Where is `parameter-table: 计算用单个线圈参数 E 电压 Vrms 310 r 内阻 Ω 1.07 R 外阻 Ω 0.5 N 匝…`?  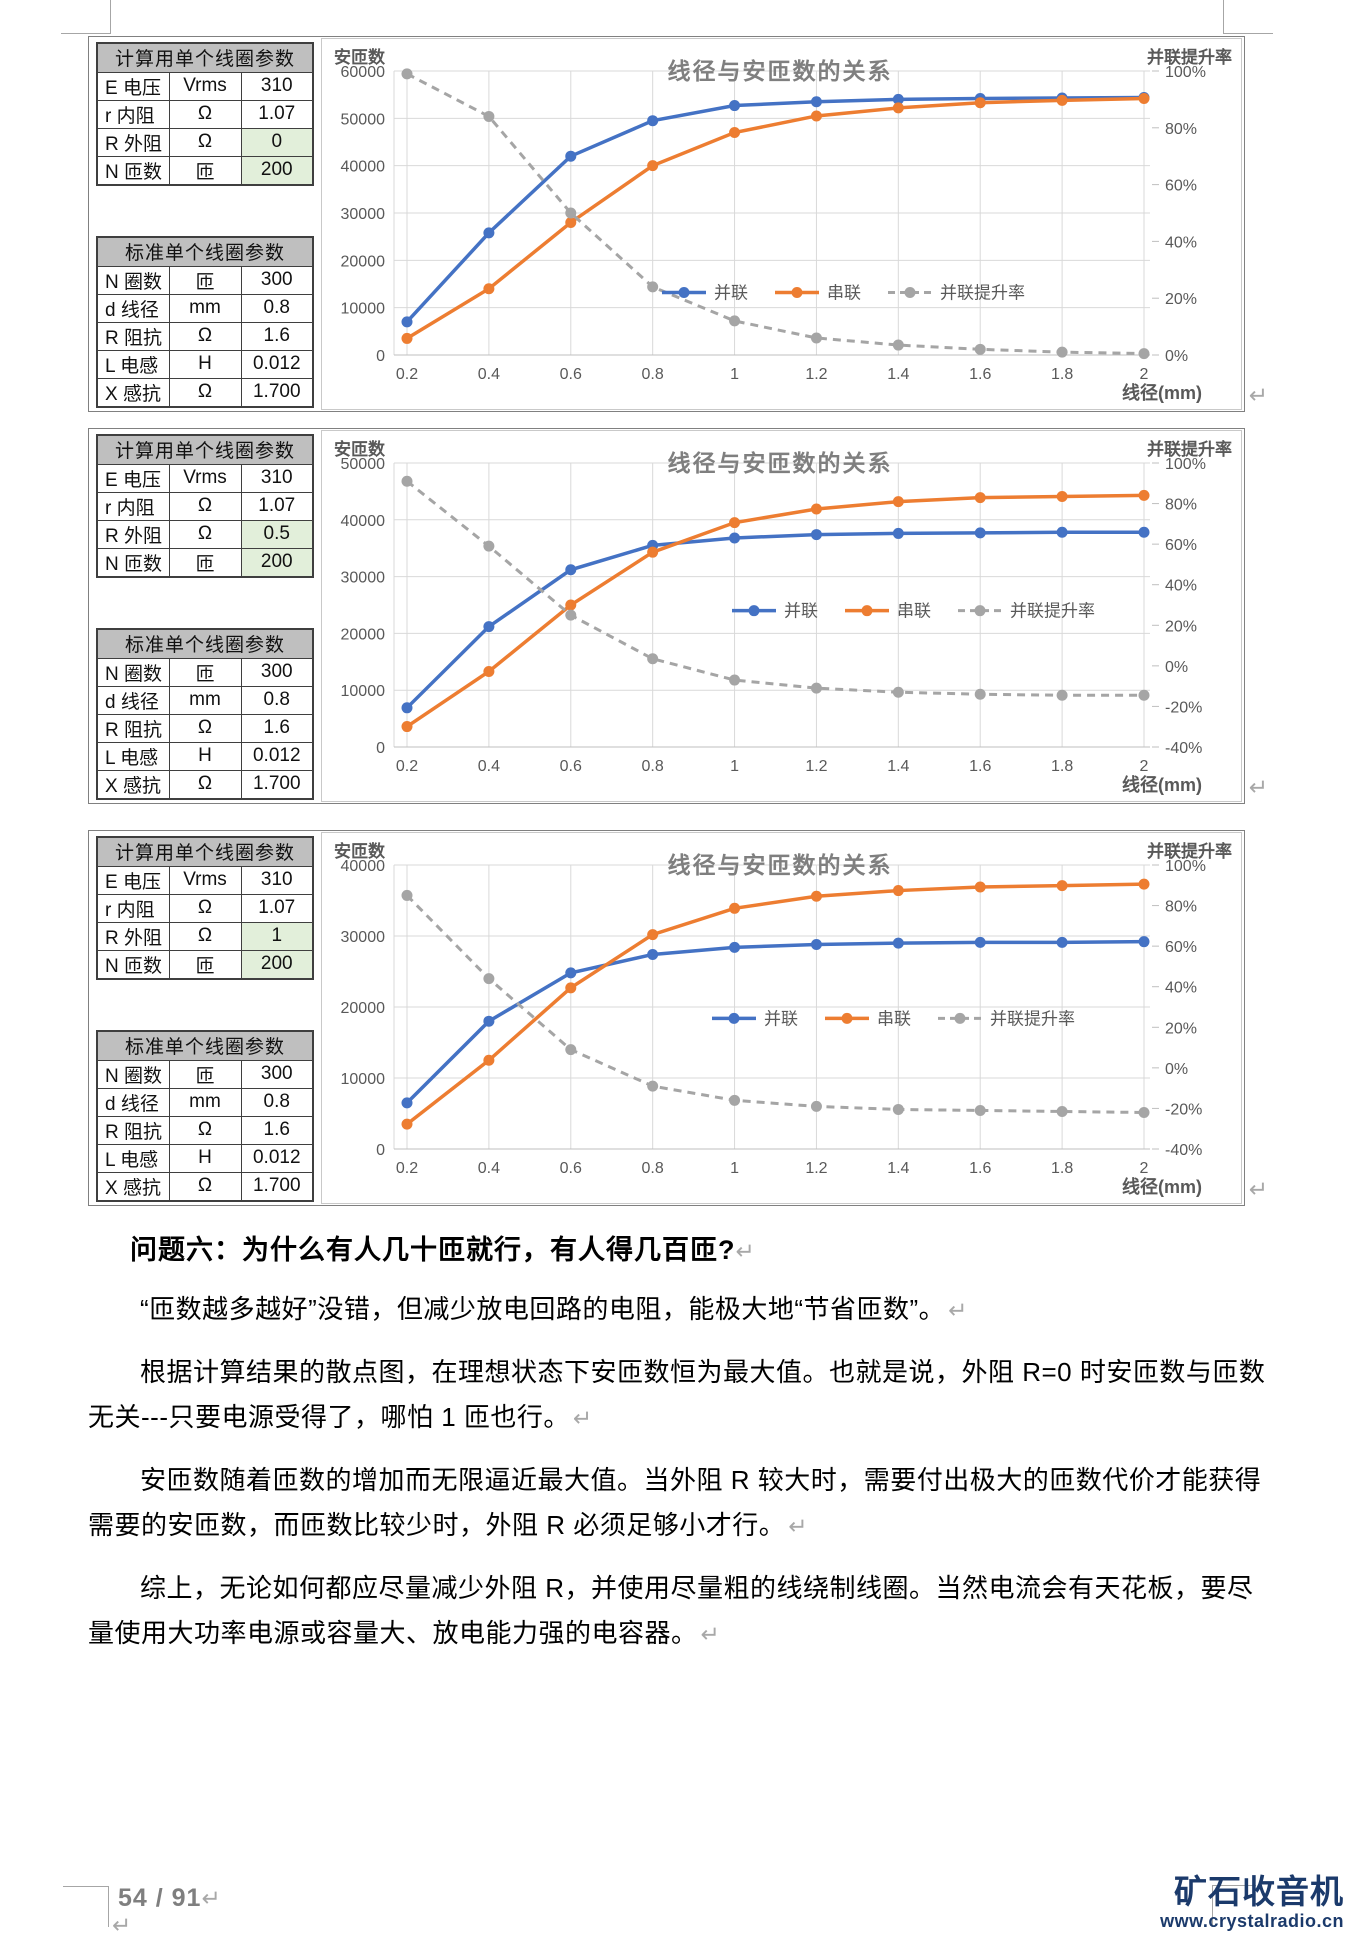 parameter-table: 计算用单个线圈参数 E 电压 Vrms 310 r 内阻 Ω 1.07 R 外阻 Ω 0.5 N 匝… is located at coordinates (205, 506).